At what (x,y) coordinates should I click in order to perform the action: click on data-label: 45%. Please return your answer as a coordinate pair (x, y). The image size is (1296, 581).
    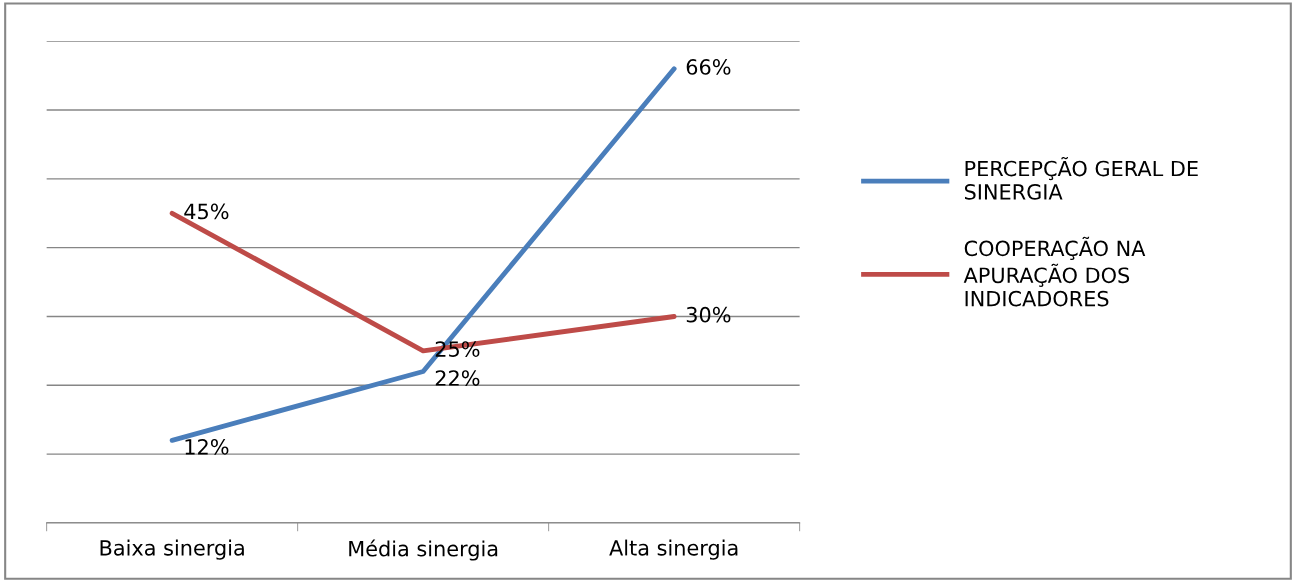
    Looking at the image, I should click on (206, 211).